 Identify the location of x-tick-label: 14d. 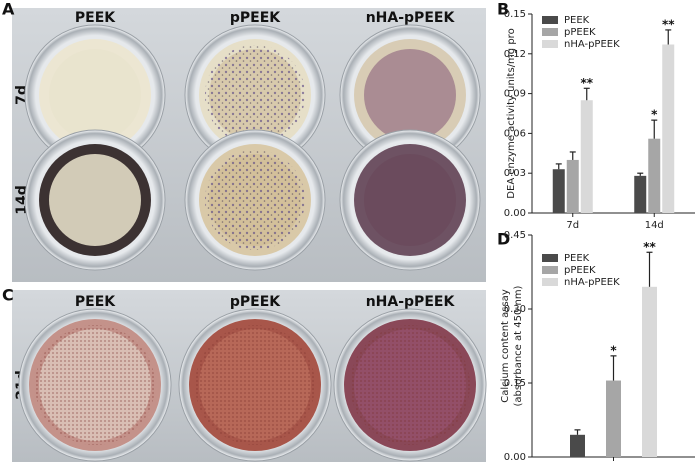
(654, 225).